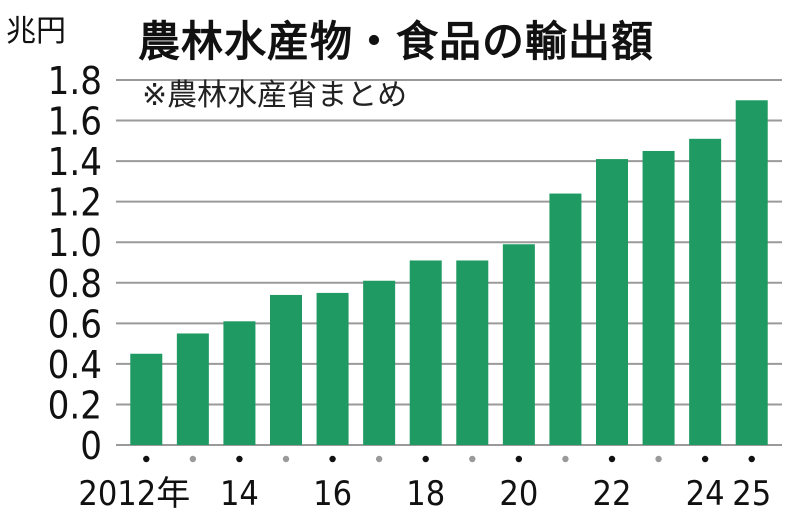 This screenshot has height=529, width=800. Describe the element at coordinates (518, 494) in the screenshot. I see `x-tick-label: 20` at that location.